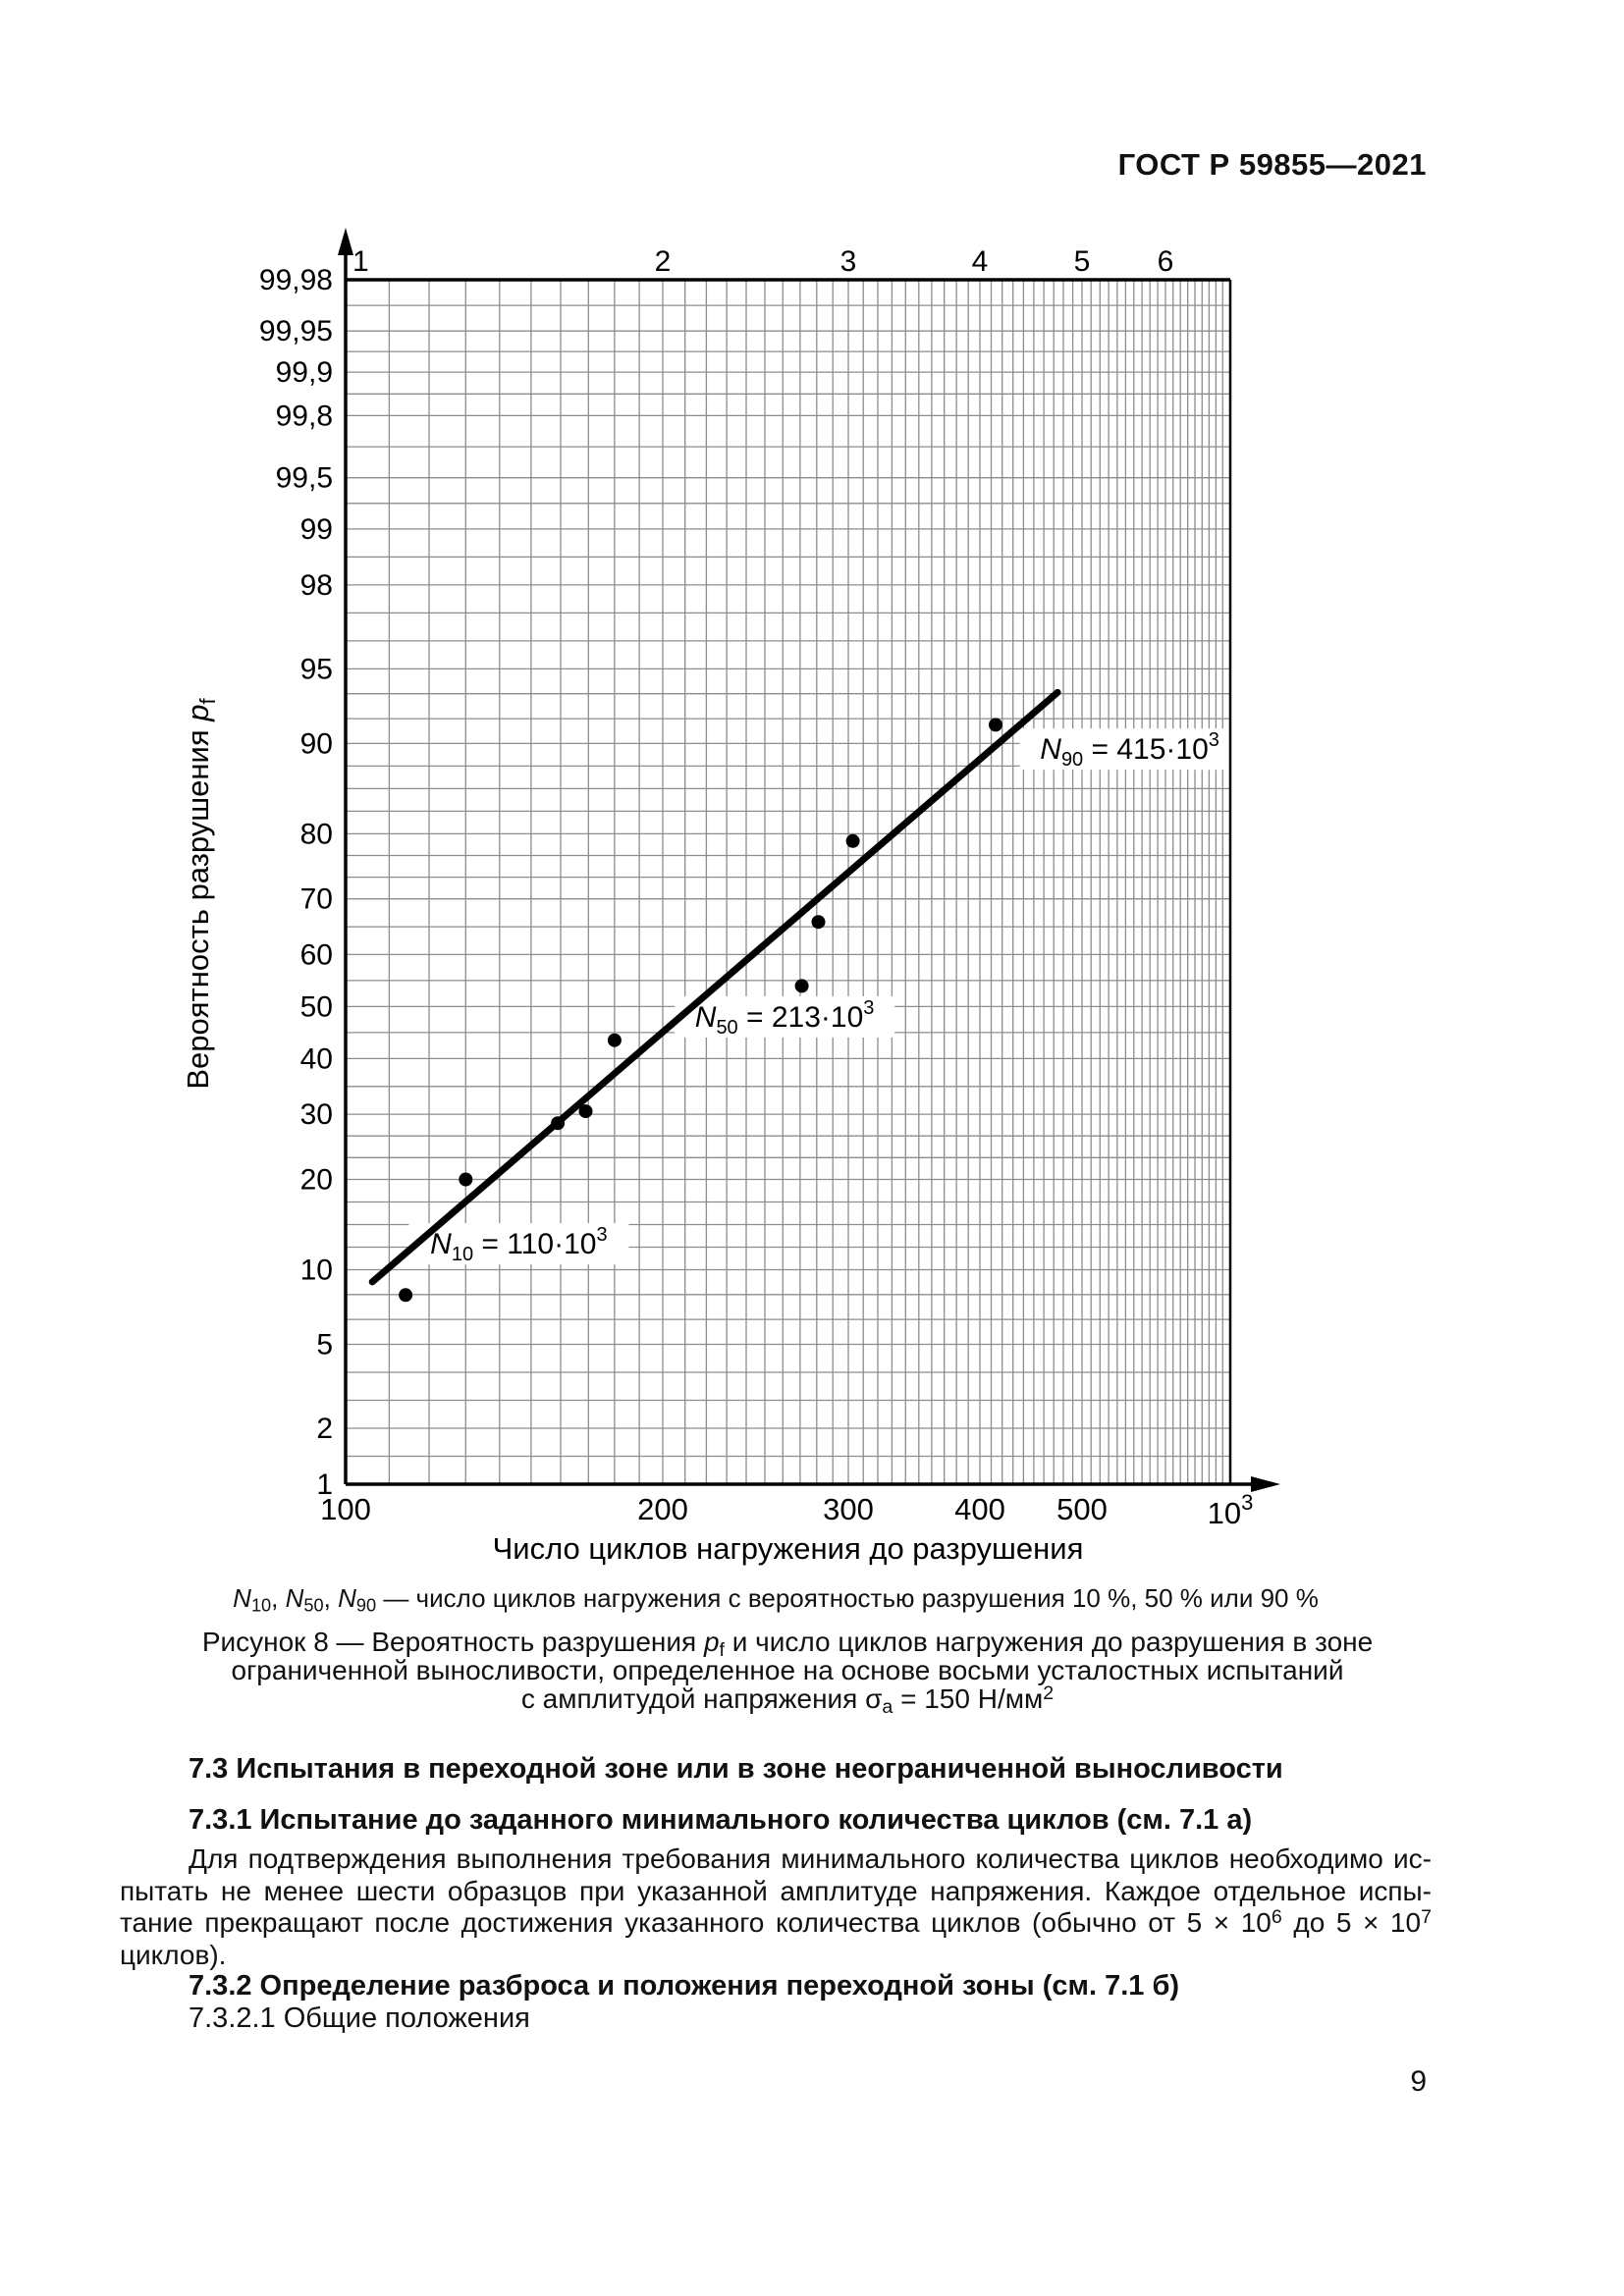  What do you see at coordinates (304, 478) in the screenshot?
I see `y-tick-label: 99,5` at bounding box center [304, 478].